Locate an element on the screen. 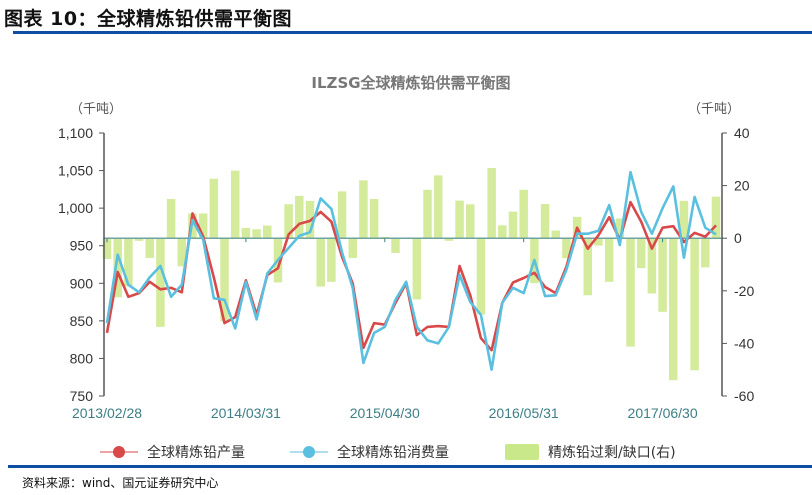 The image size is (812, 495). left-tick-label: 950 is located at coordinates (82, 246).